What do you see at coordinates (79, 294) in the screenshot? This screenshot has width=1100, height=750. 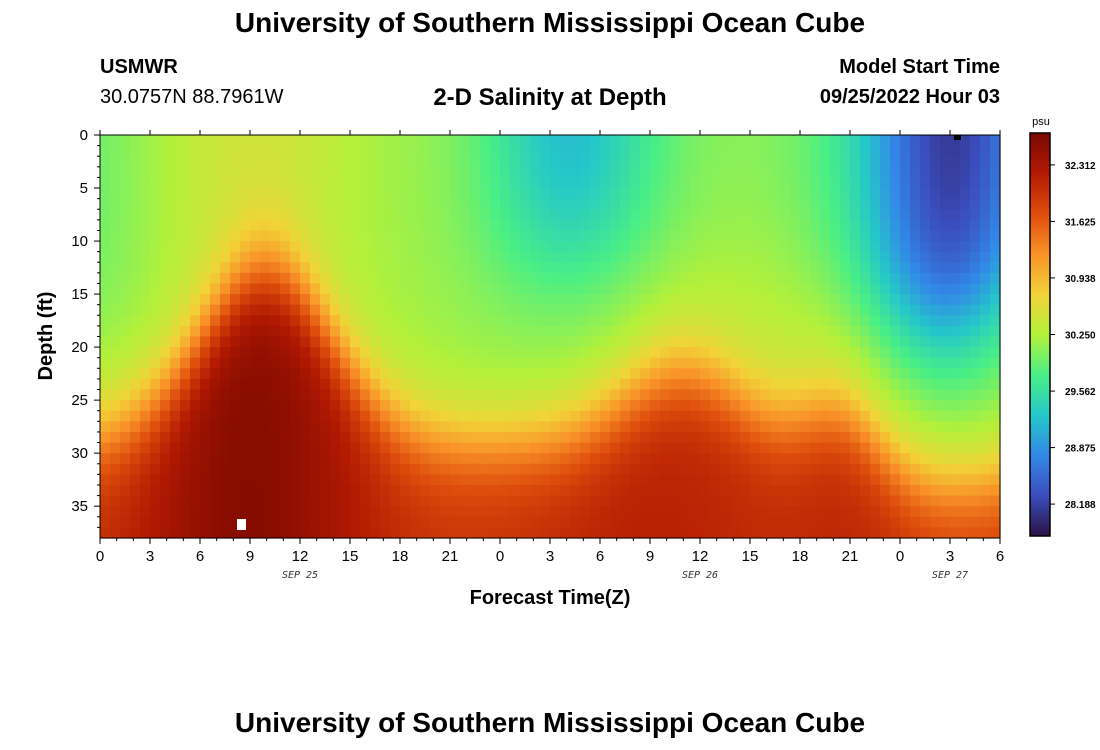 I see `y-tick-label: 15` at bounding box center [79, 294].